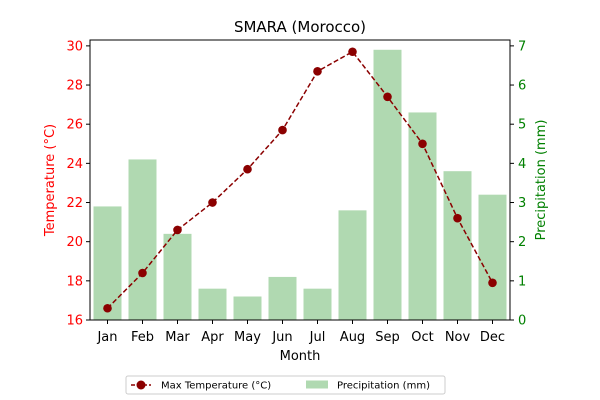 This screenshot has width=600, height=400. What do you see at coordinates (522, 203) in the screenshot?
I see `right-y-tick-label: 3` at bounding box center [522, 203].